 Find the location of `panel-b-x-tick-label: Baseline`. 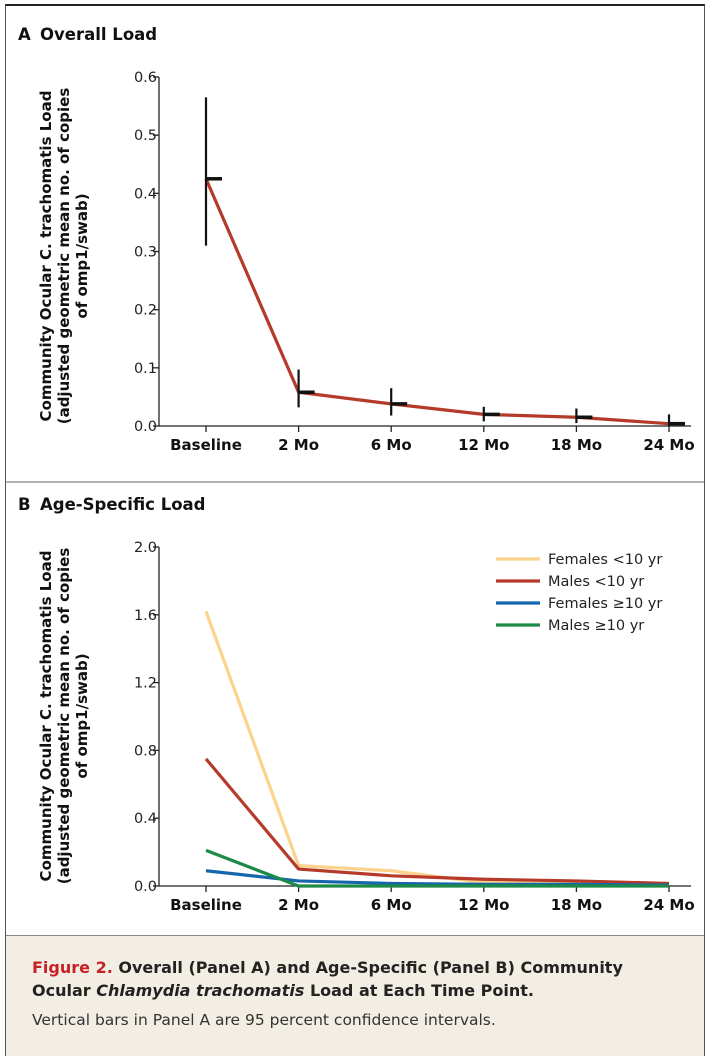

panel-b-x-tick-label: Baseline is located at coordinates (206, 905).